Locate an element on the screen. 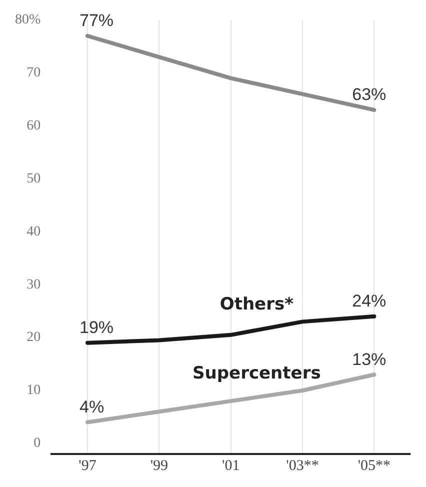 The width and height of the screenshot is (426, 487). data-label: 63% is located at coordinates (369, 94).